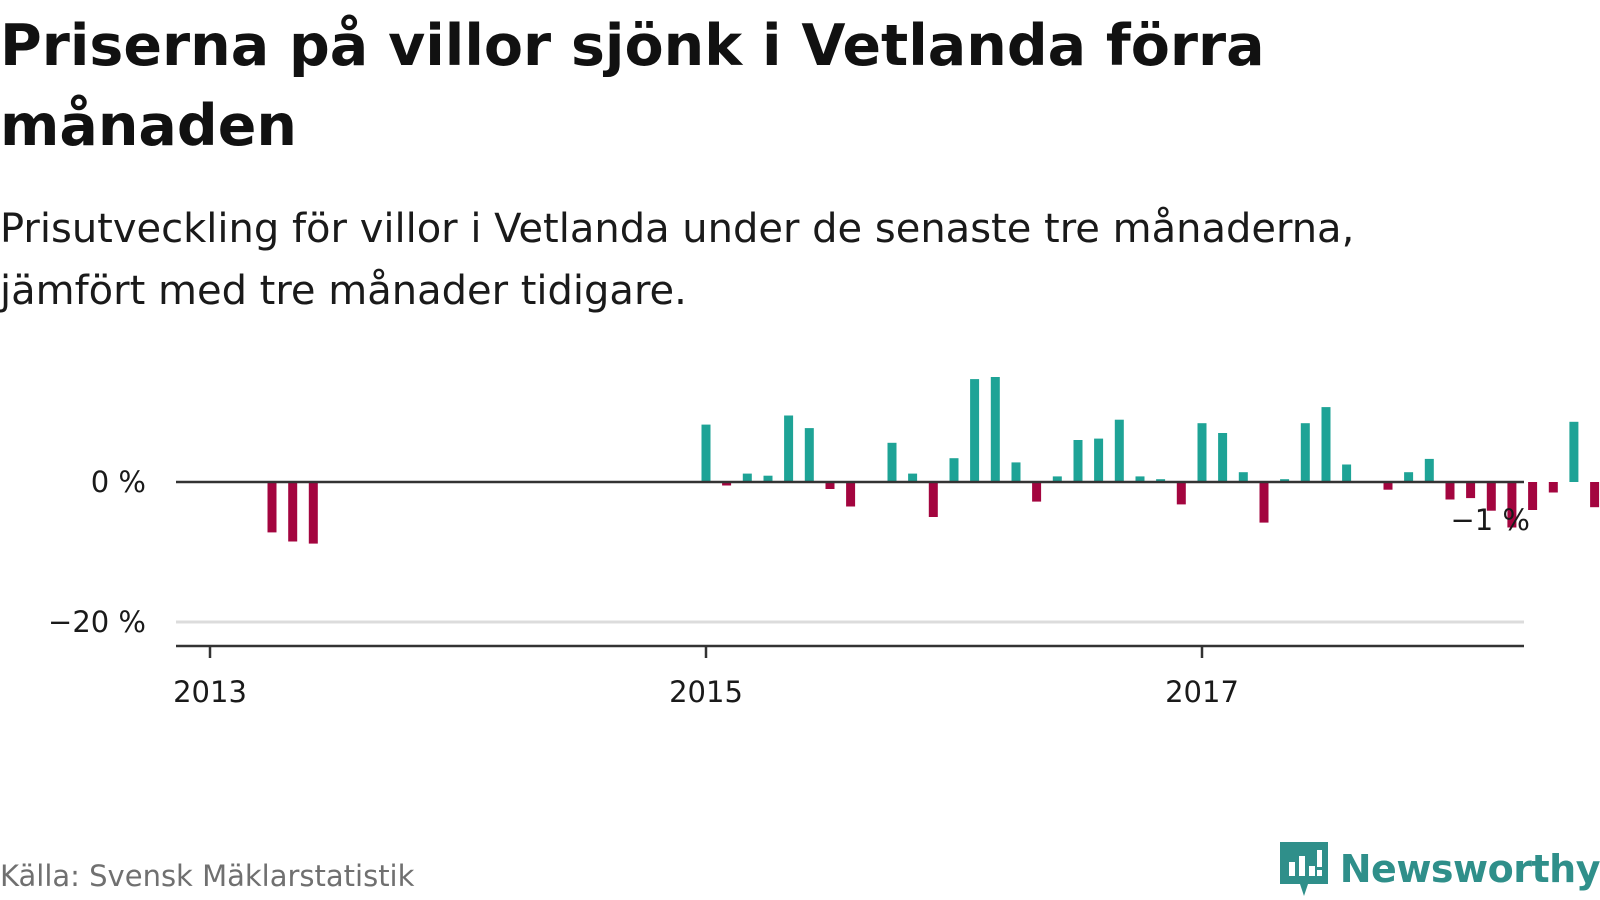 The height and width of the screenshot is (900, 1600). What do you see at coordinates (207, 876) in the screenshot?
I see `source-label: Källa: Svensk Mäklarstatistik` at bounding box center [207, 876].